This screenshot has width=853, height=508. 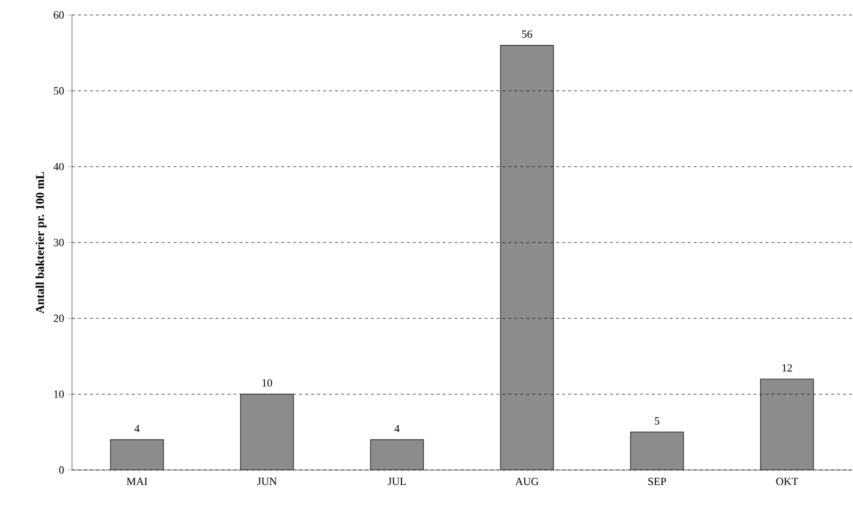 I want to click on data-label: 56, so click(x=527, y=34).